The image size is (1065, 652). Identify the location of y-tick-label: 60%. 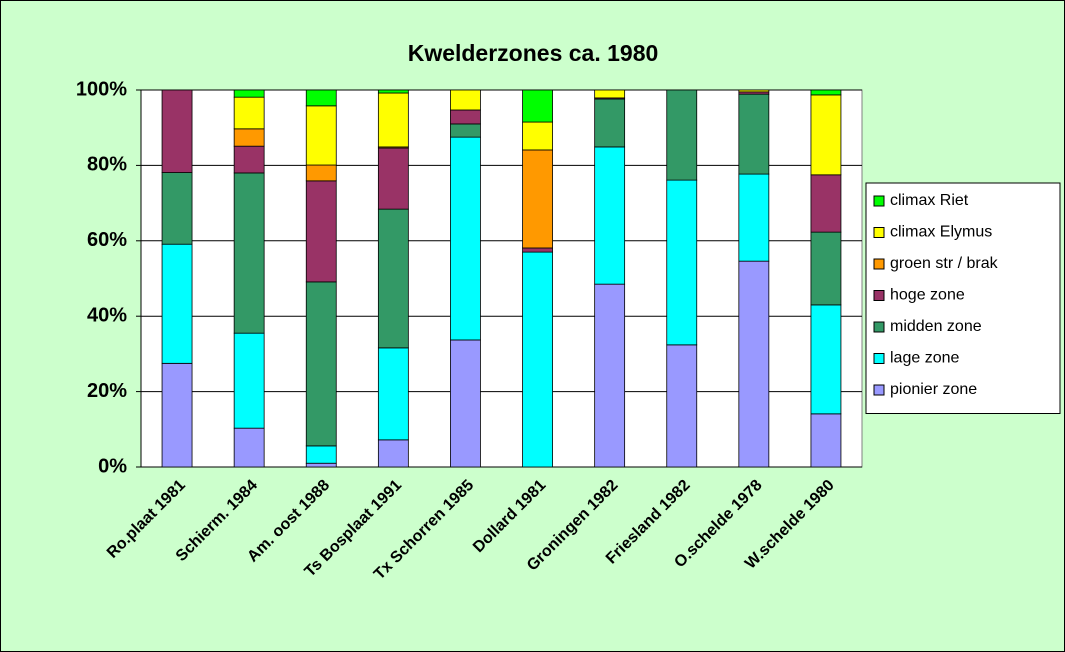
(107, 240).